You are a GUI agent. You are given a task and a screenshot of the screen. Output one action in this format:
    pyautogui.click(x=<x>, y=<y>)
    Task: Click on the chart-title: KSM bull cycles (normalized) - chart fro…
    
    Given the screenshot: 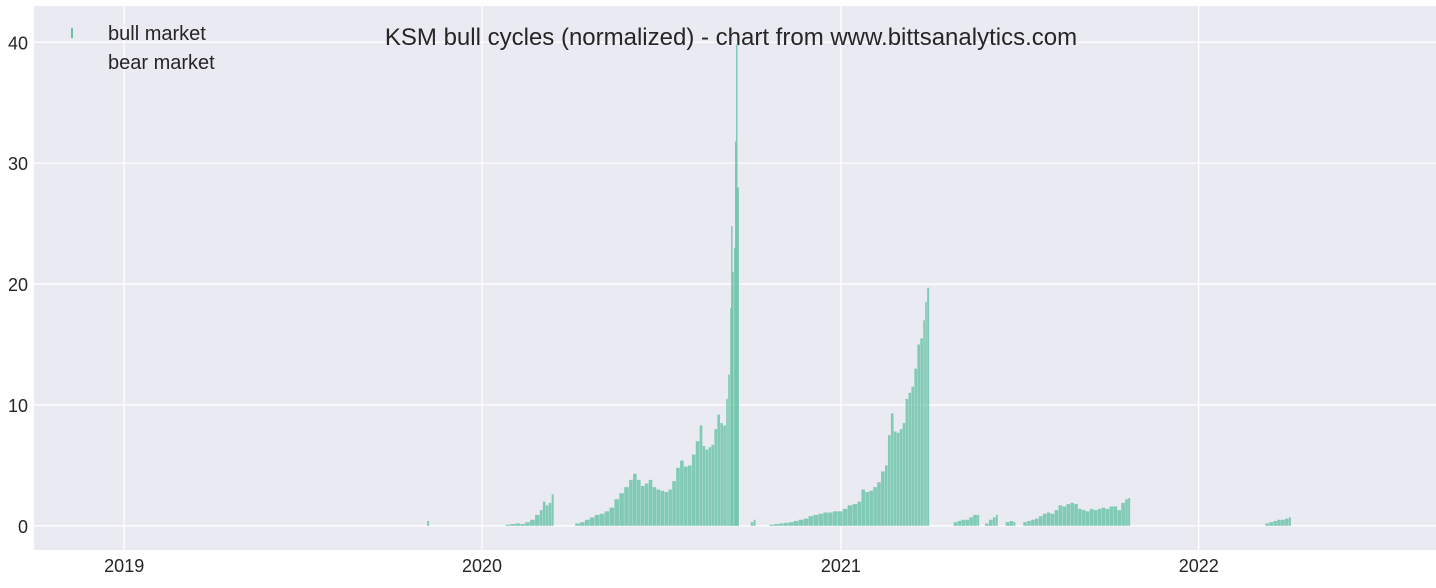 What is the action you would take?
    pyautogui.click(x=731, y=37)
    